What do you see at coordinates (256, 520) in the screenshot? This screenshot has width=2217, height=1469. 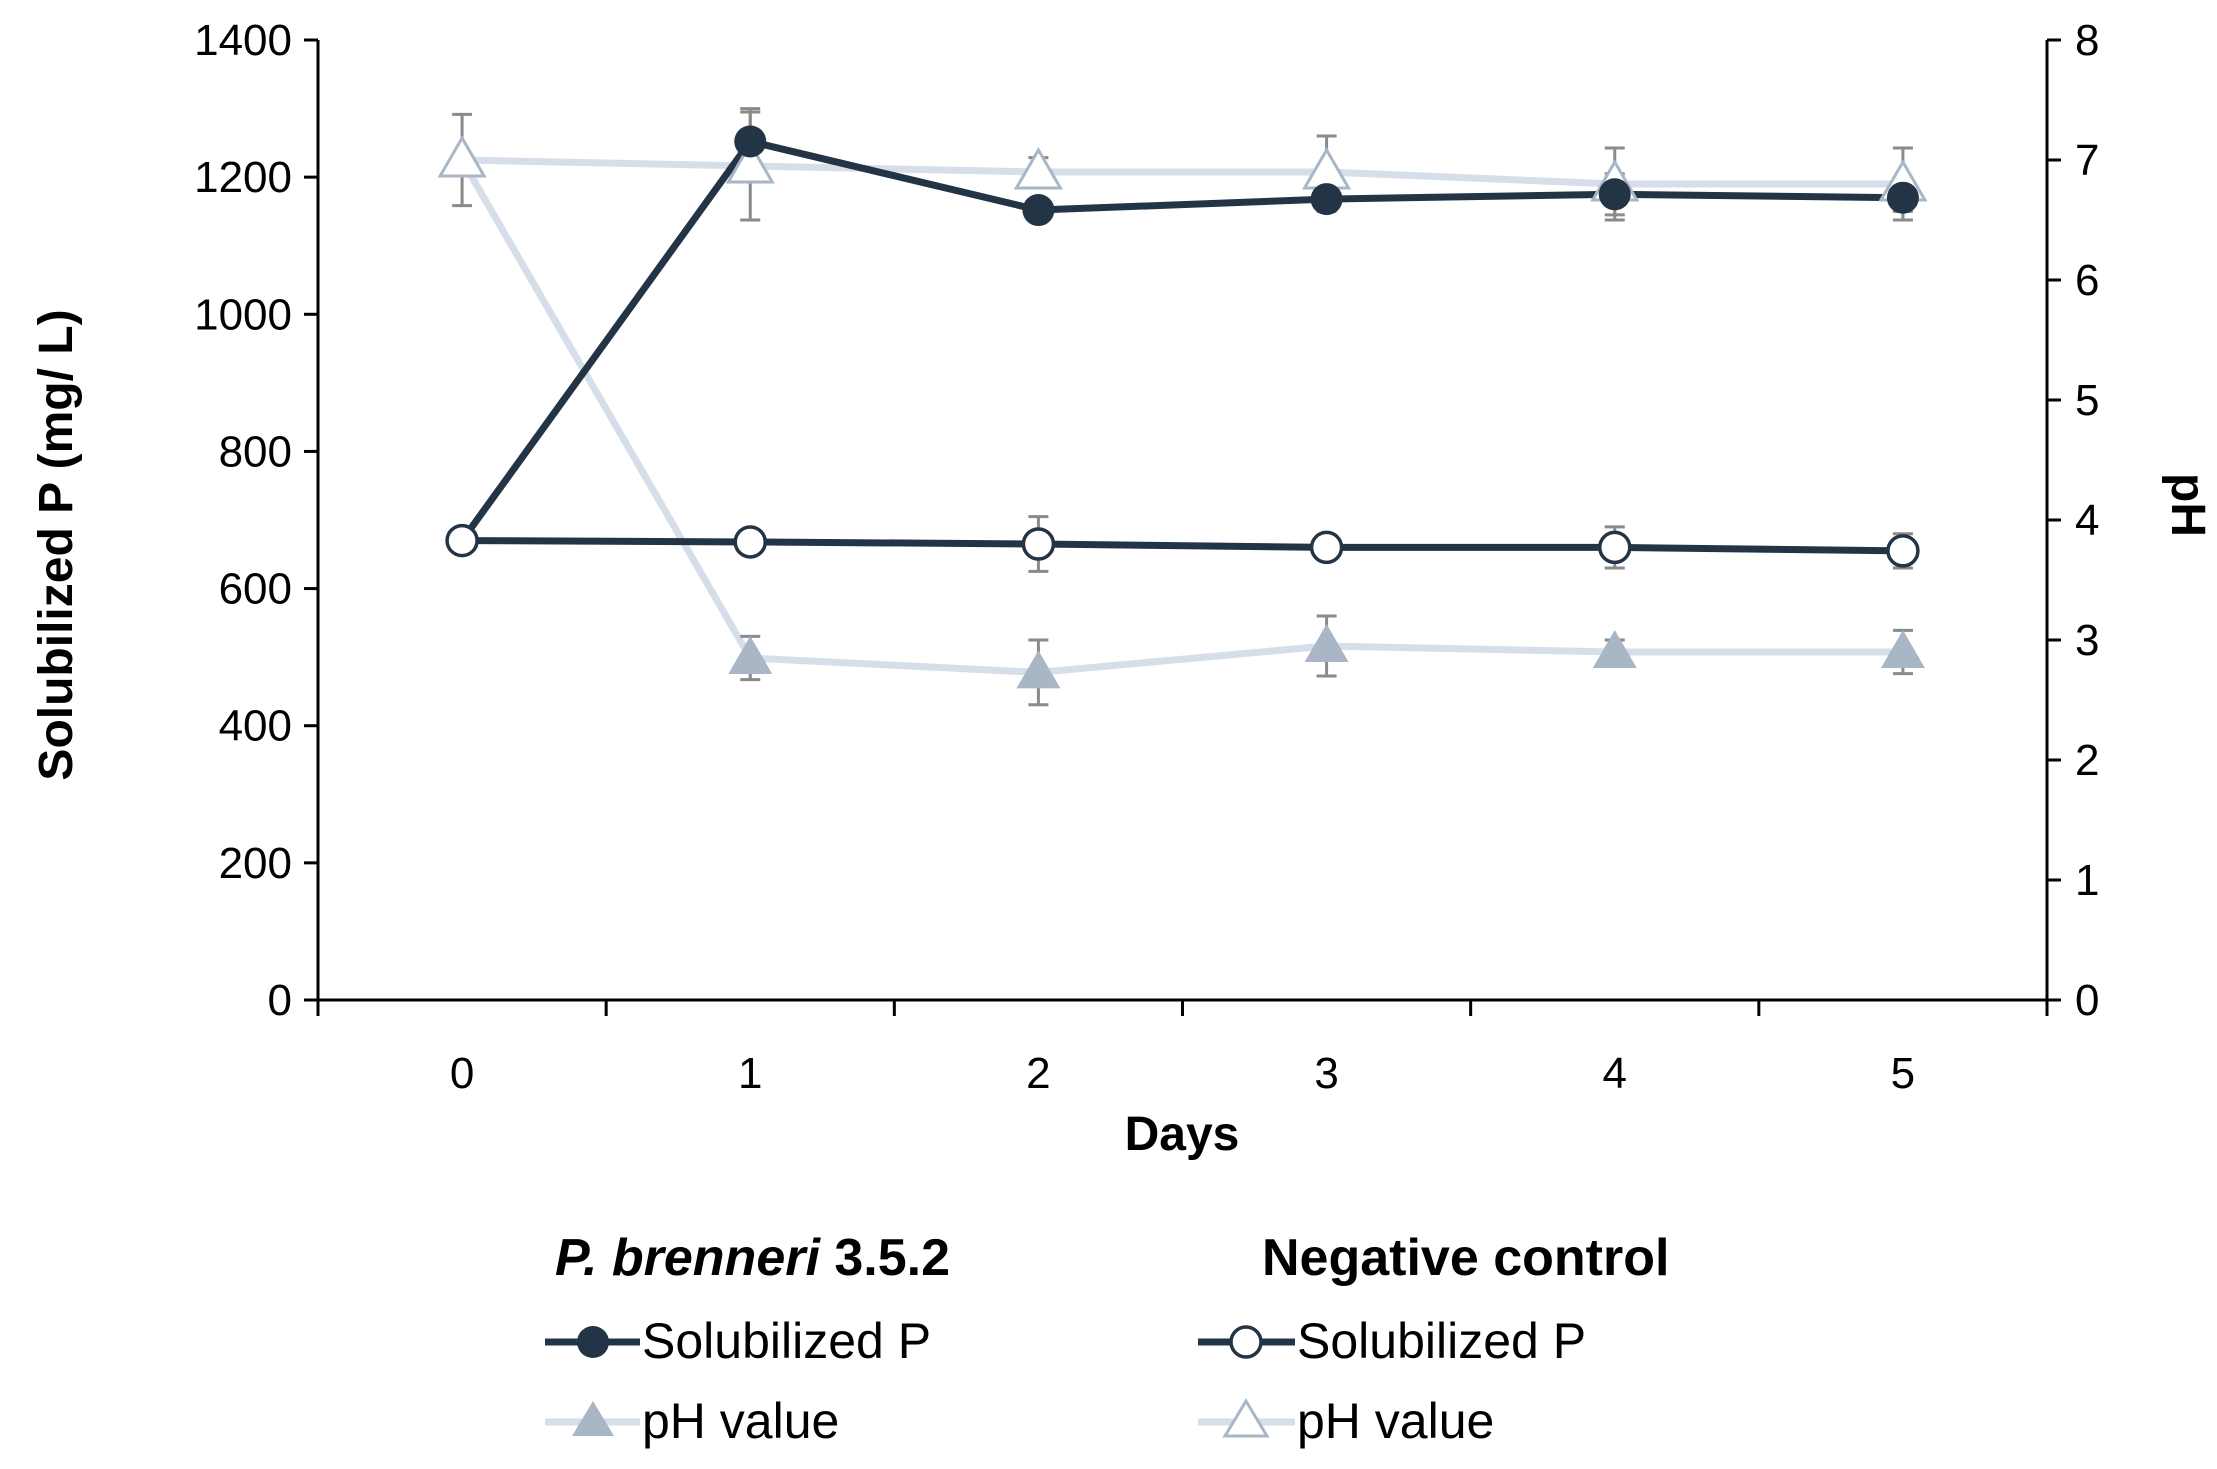 I see `left-y-ticks: 0 200 400 600 800 1000 1200 1400` at bounding box center [256, 520].